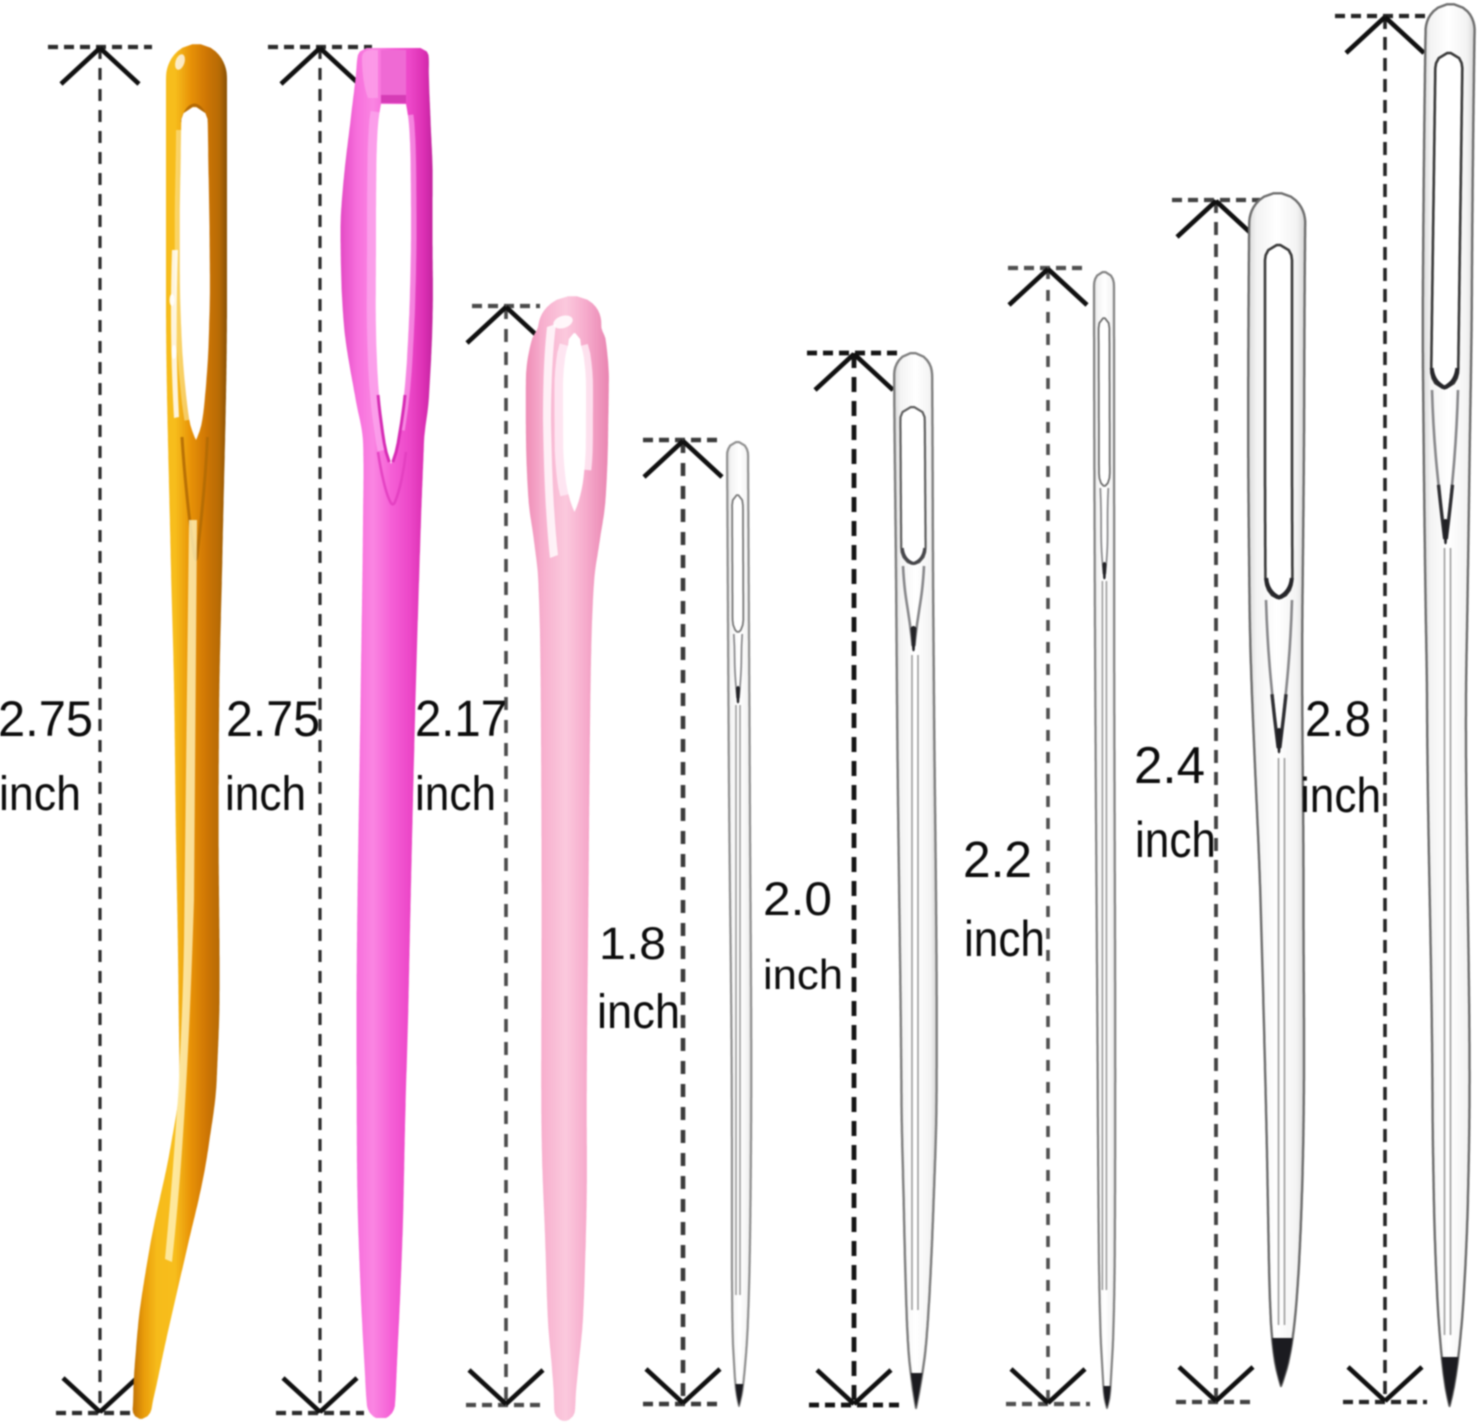 The height and width of the screenshot is (1426, 1482). I want to click on svg-text: 2.8, so click(1338, 719).